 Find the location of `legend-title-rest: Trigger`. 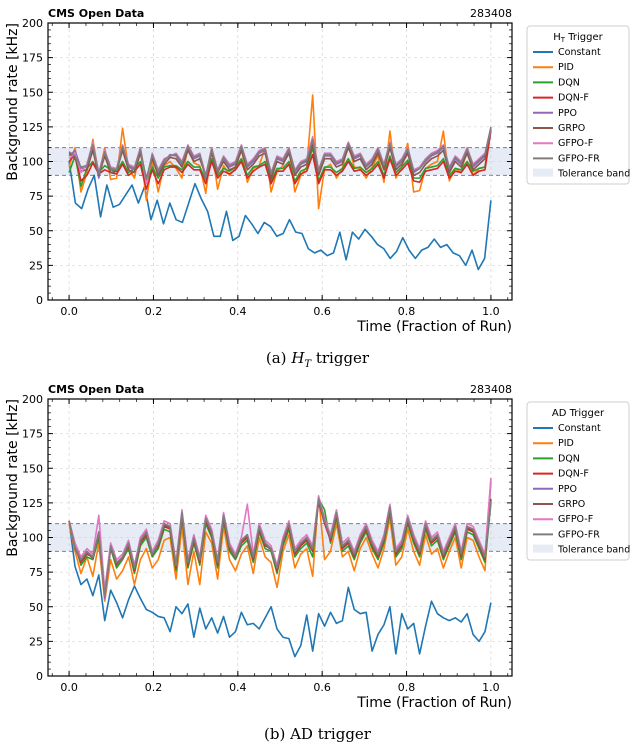

legend-title-rest: Trigger is located at coordinates (584, 37).